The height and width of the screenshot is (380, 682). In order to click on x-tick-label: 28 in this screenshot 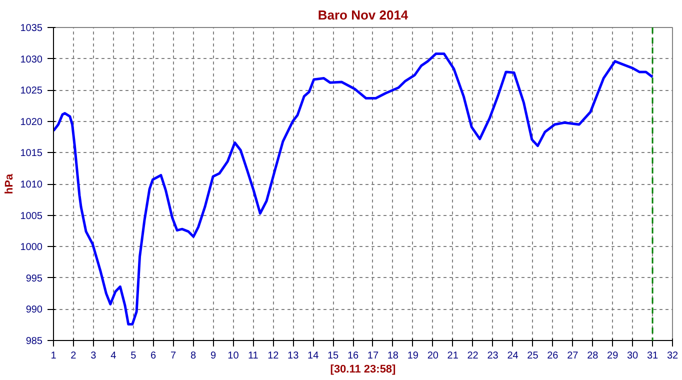, I will do `click(593, 356)`.